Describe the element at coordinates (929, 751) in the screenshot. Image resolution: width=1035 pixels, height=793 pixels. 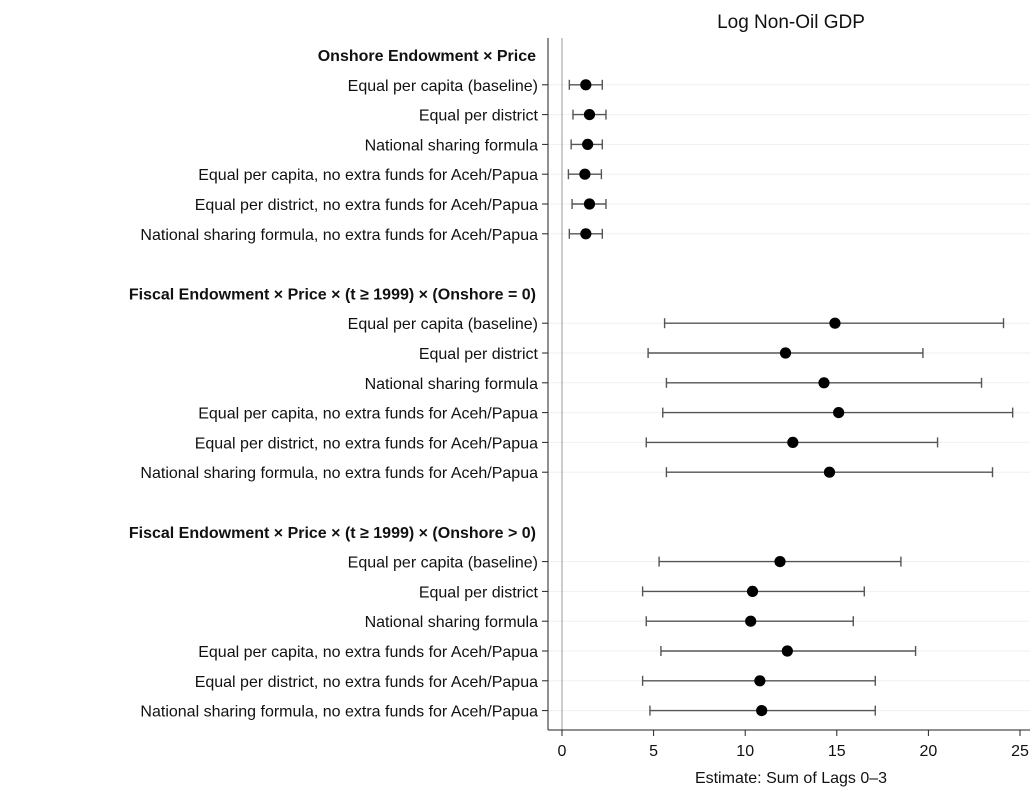
I see `x-tick-label: 20` at that location.